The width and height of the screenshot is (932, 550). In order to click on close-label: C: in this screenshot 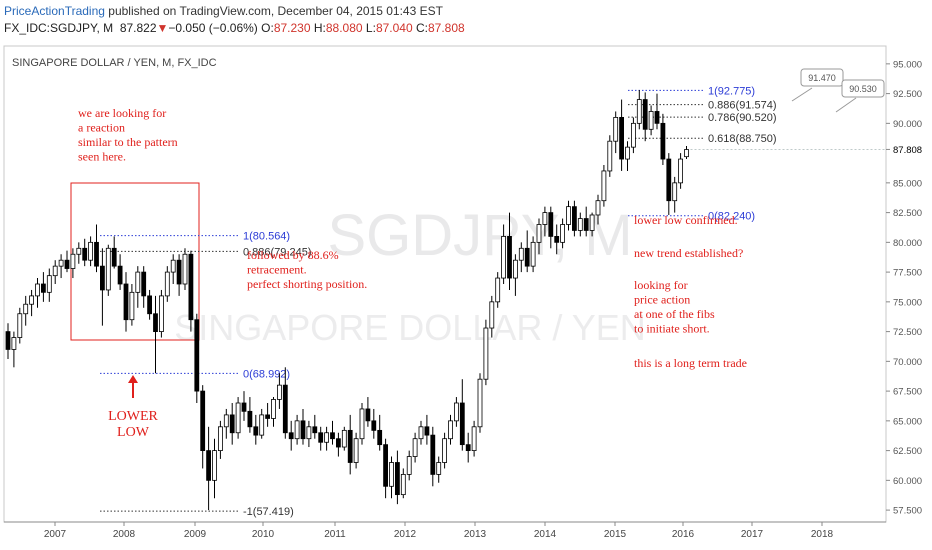, I will do `click(421, 28)`.